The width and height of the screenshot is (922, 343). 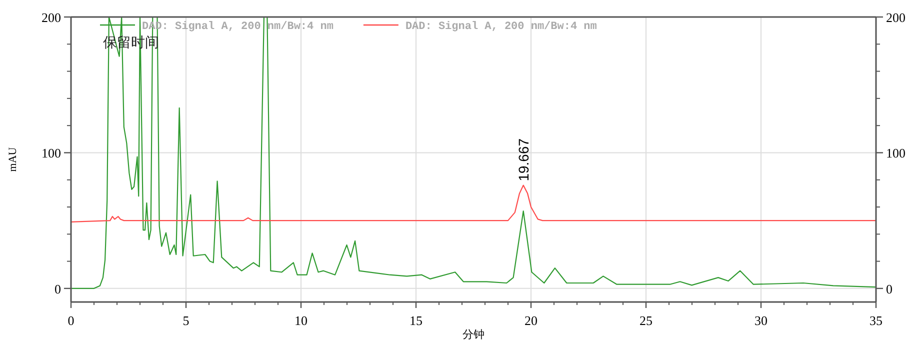 I want to click on y2-tick-label: 0, so click(x=889, y=288).